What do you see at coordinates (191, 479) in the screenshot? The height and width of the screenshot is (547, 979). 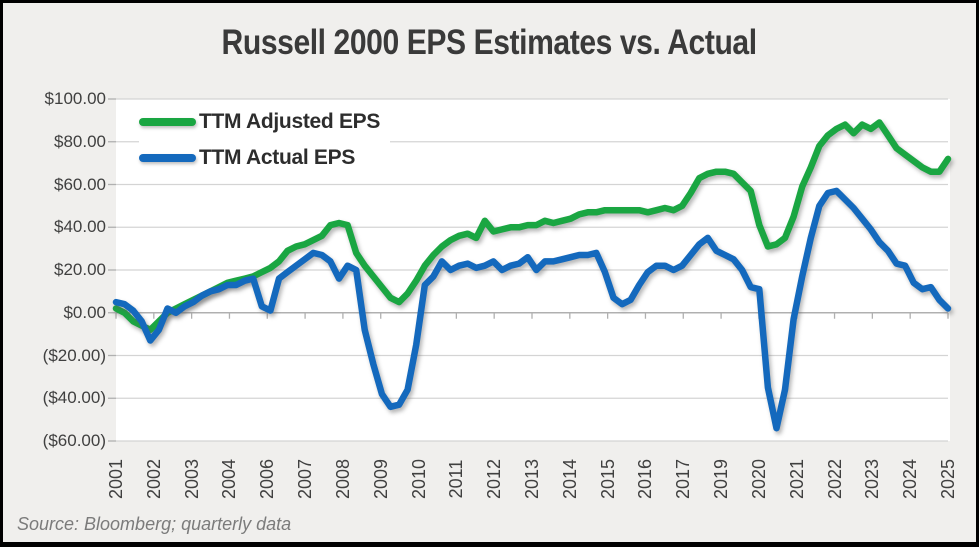 I see `x-tick-label: 2003` at bounding box center [191, 479].